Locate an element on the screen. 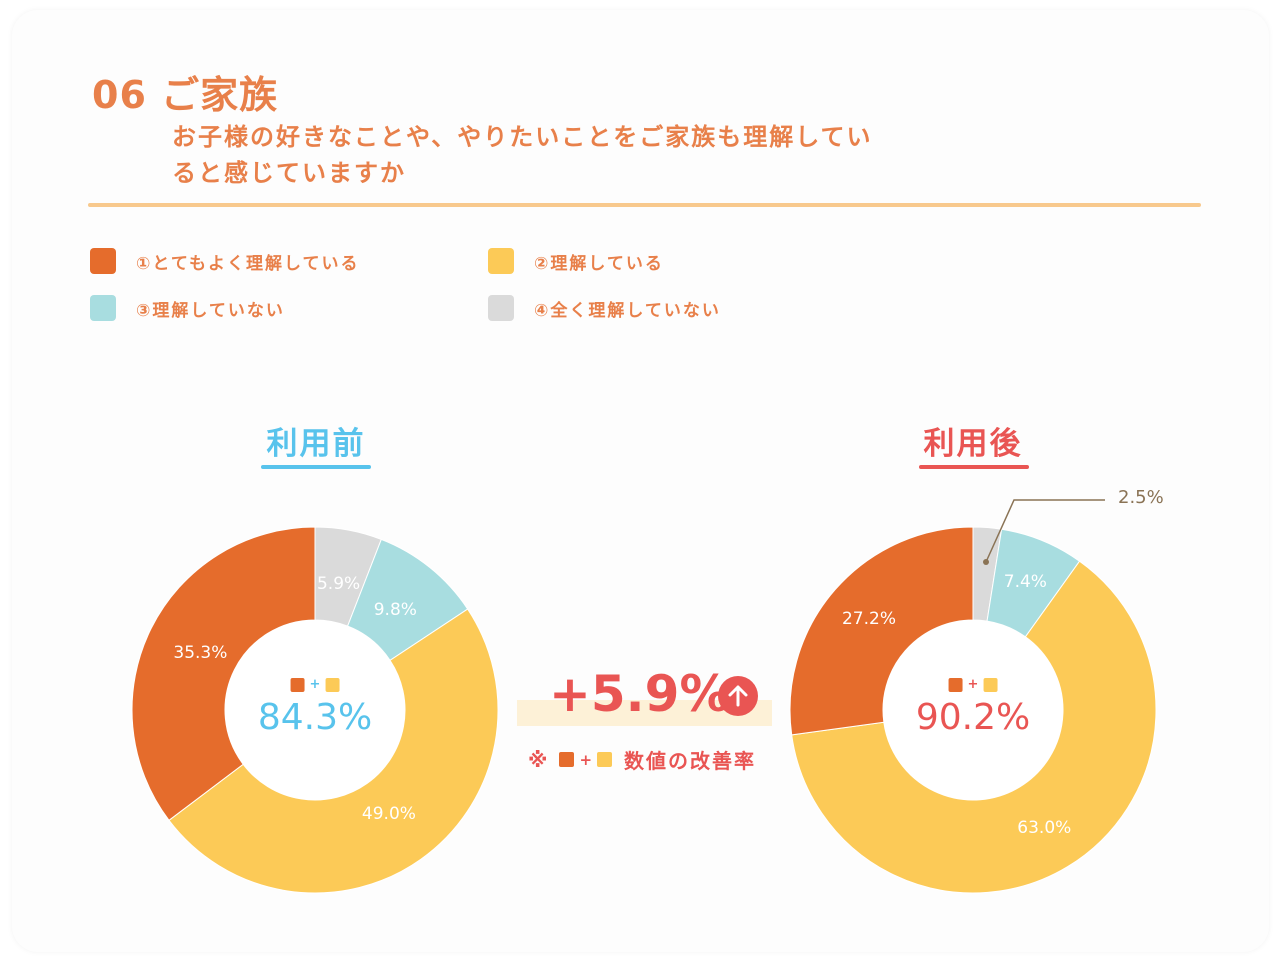  before-heading-underline is located at coordinates (316, 467).